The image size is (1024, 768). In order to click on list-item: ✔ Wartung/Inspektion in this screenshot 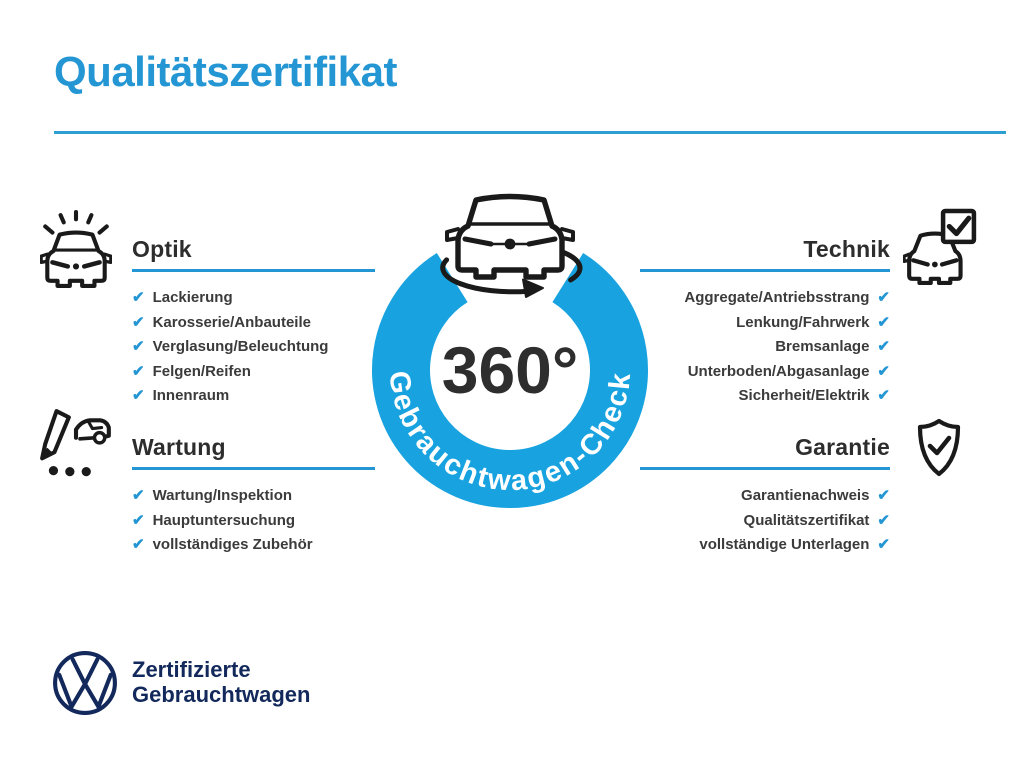, I will do `click(261, 496)`.